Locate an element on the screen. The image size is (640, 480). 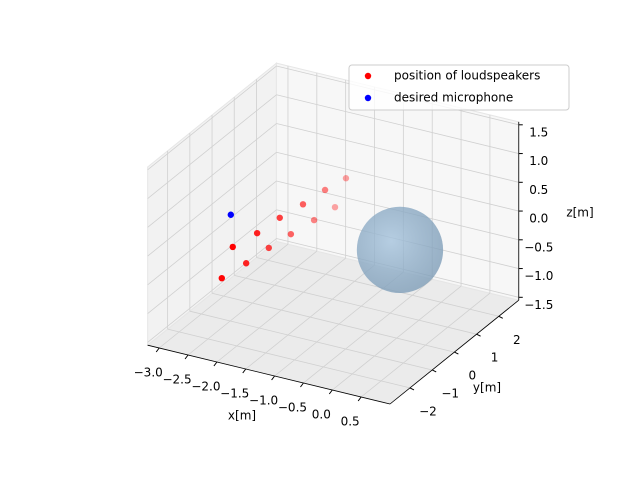
x-tick-label: −2.5 is located at coordinates (176, 380).